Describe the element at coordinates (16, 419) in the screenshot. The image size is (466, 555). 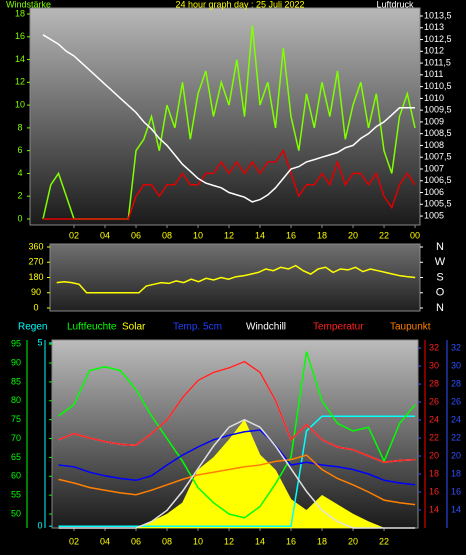
I see `y-tick-label: 75` at that location.